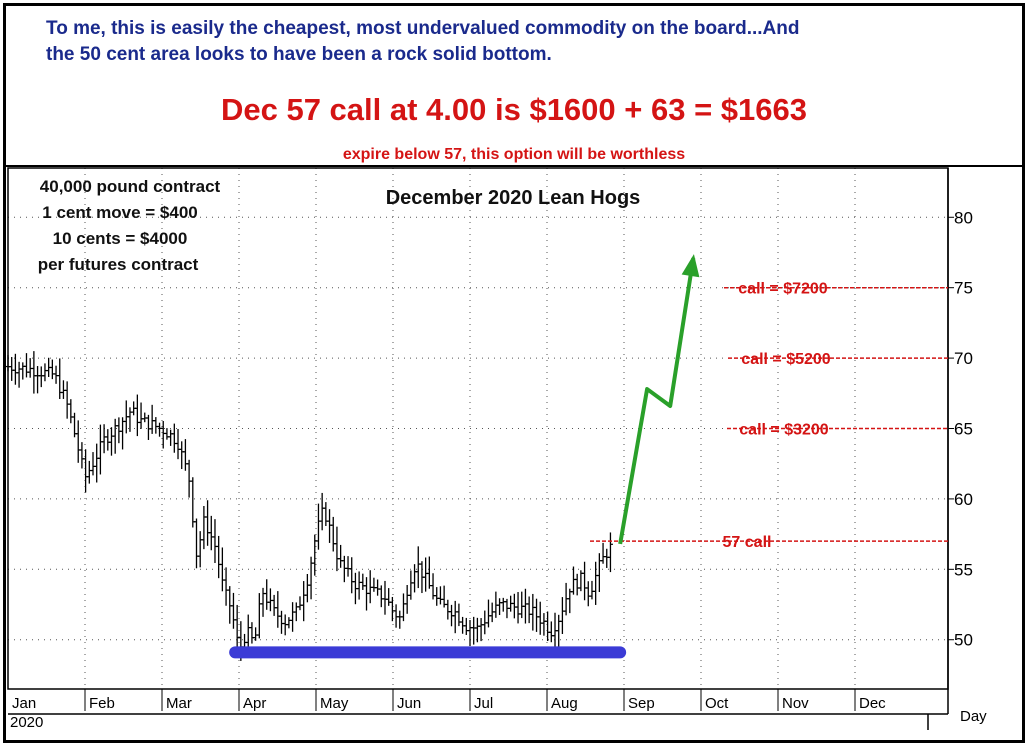 The height and width of the screenshot is (749, 1031). I want to click on projection-path, so click(657, 401).